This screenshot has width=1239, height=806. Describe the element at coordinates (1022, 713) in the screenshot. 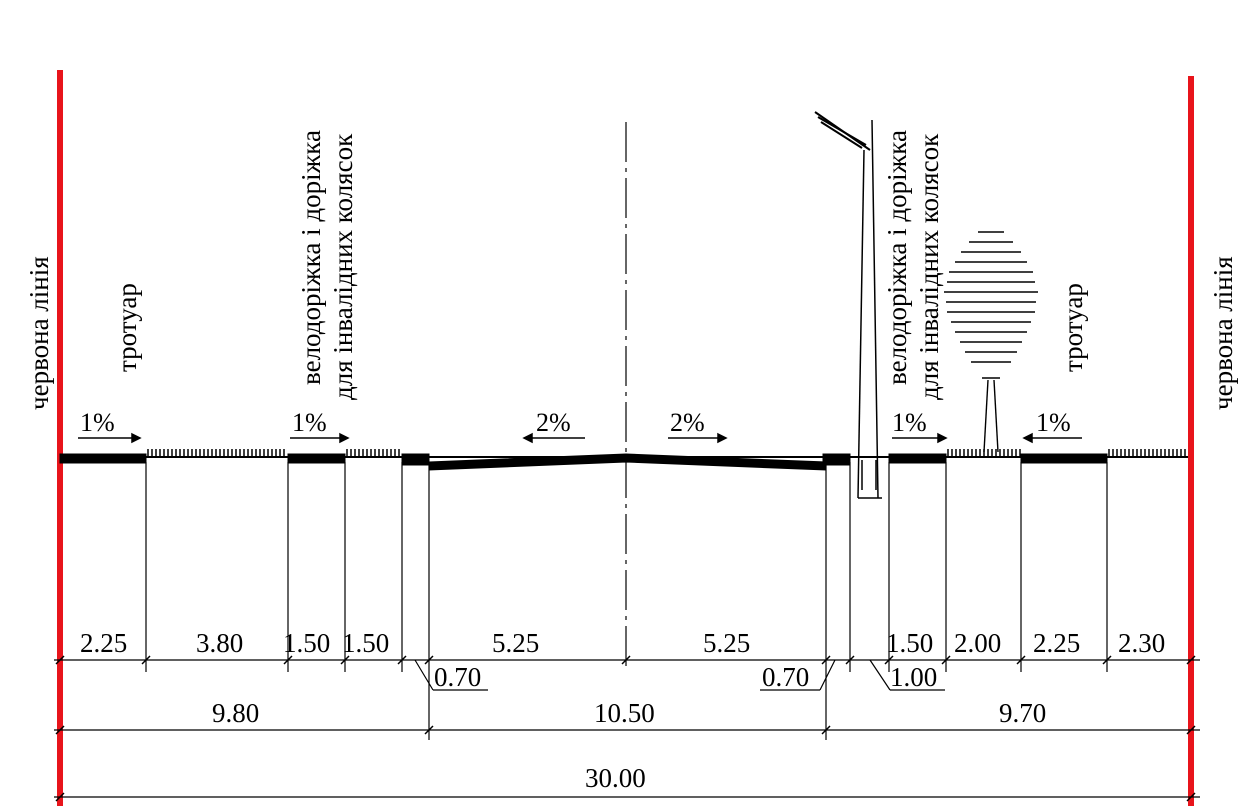

I see `dimension-value: 9.70` at that location.